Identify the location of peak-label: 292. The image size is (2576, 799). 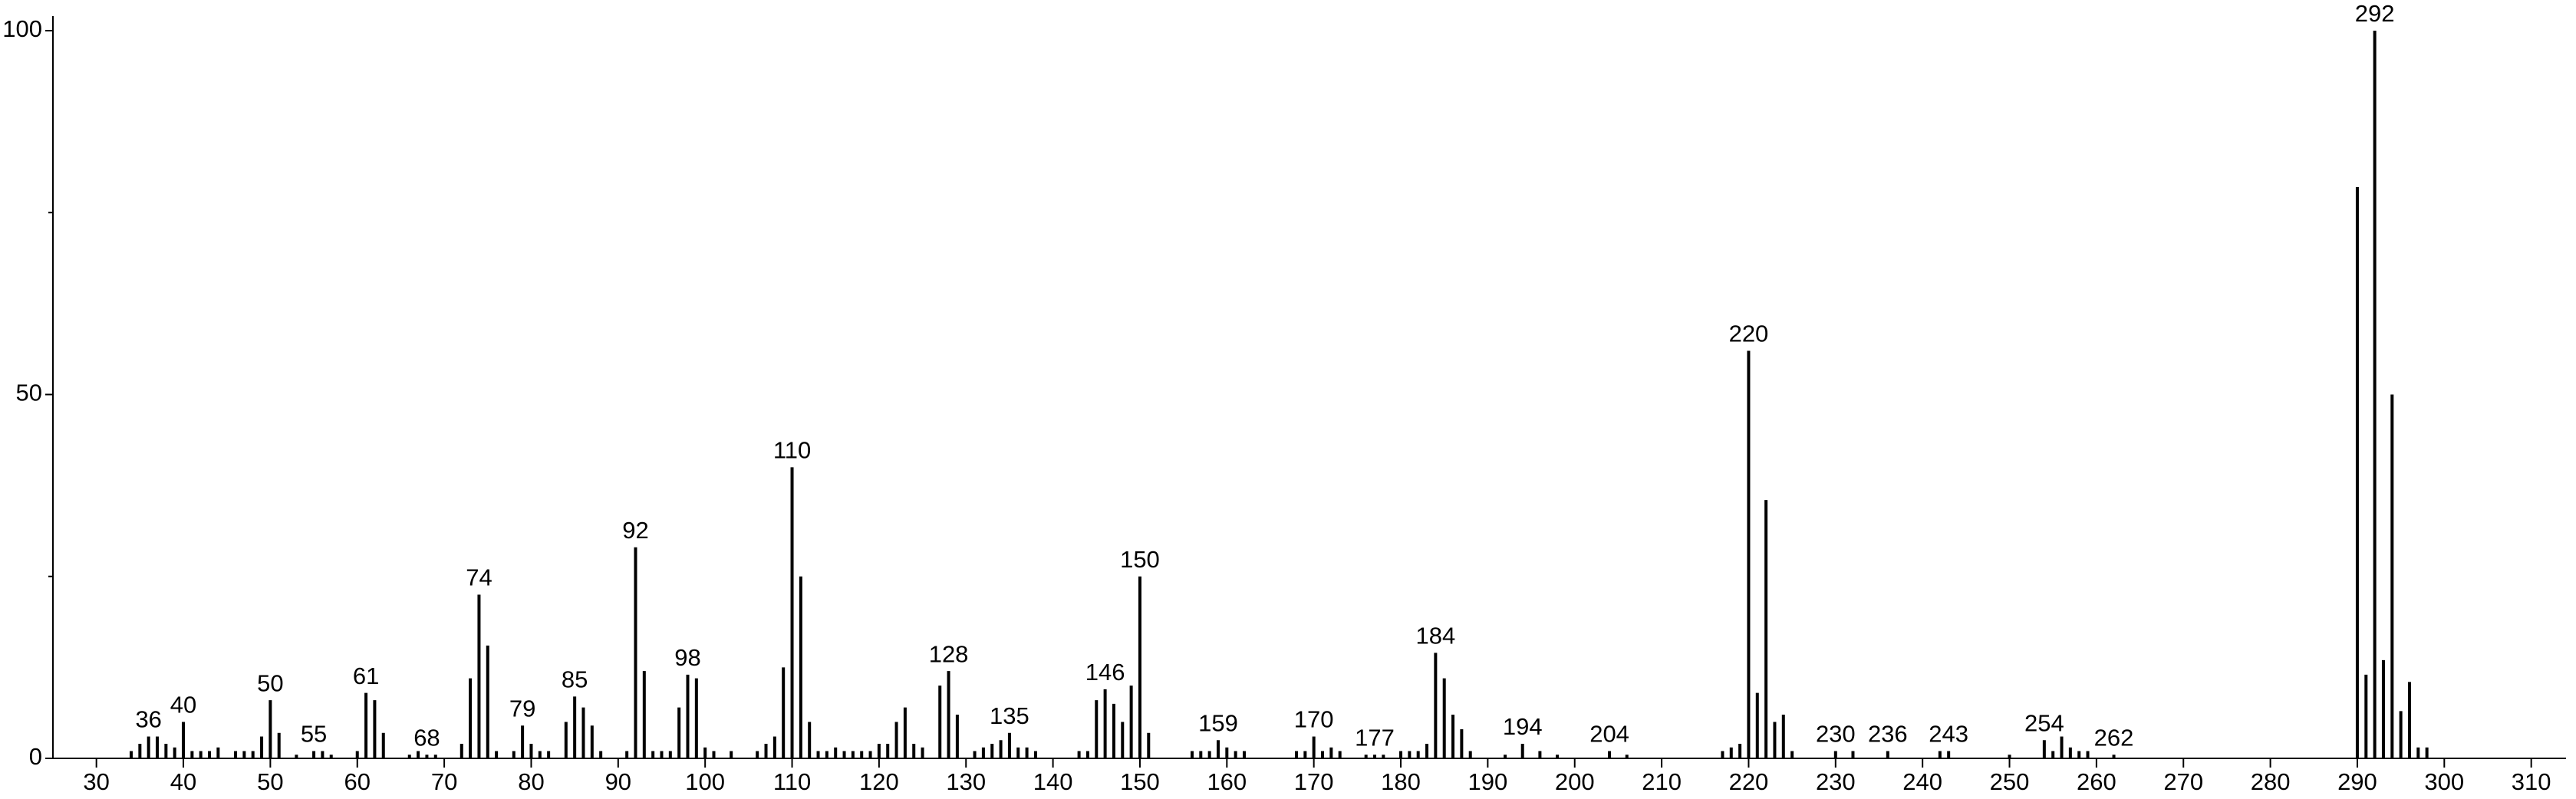
(2375, 13).